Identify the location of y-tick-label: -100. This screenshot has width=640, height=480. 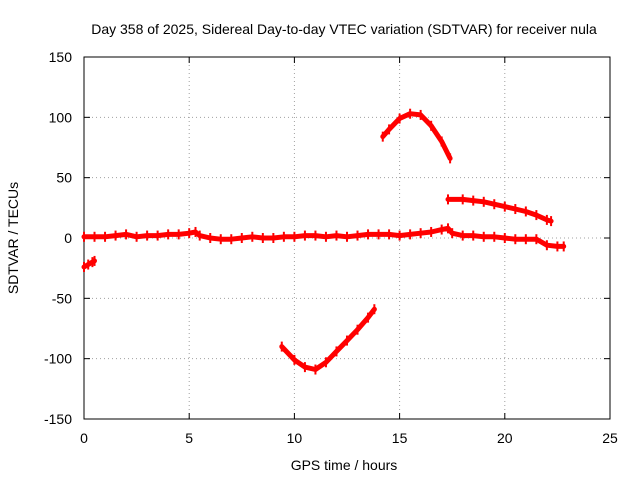
(58, 359).